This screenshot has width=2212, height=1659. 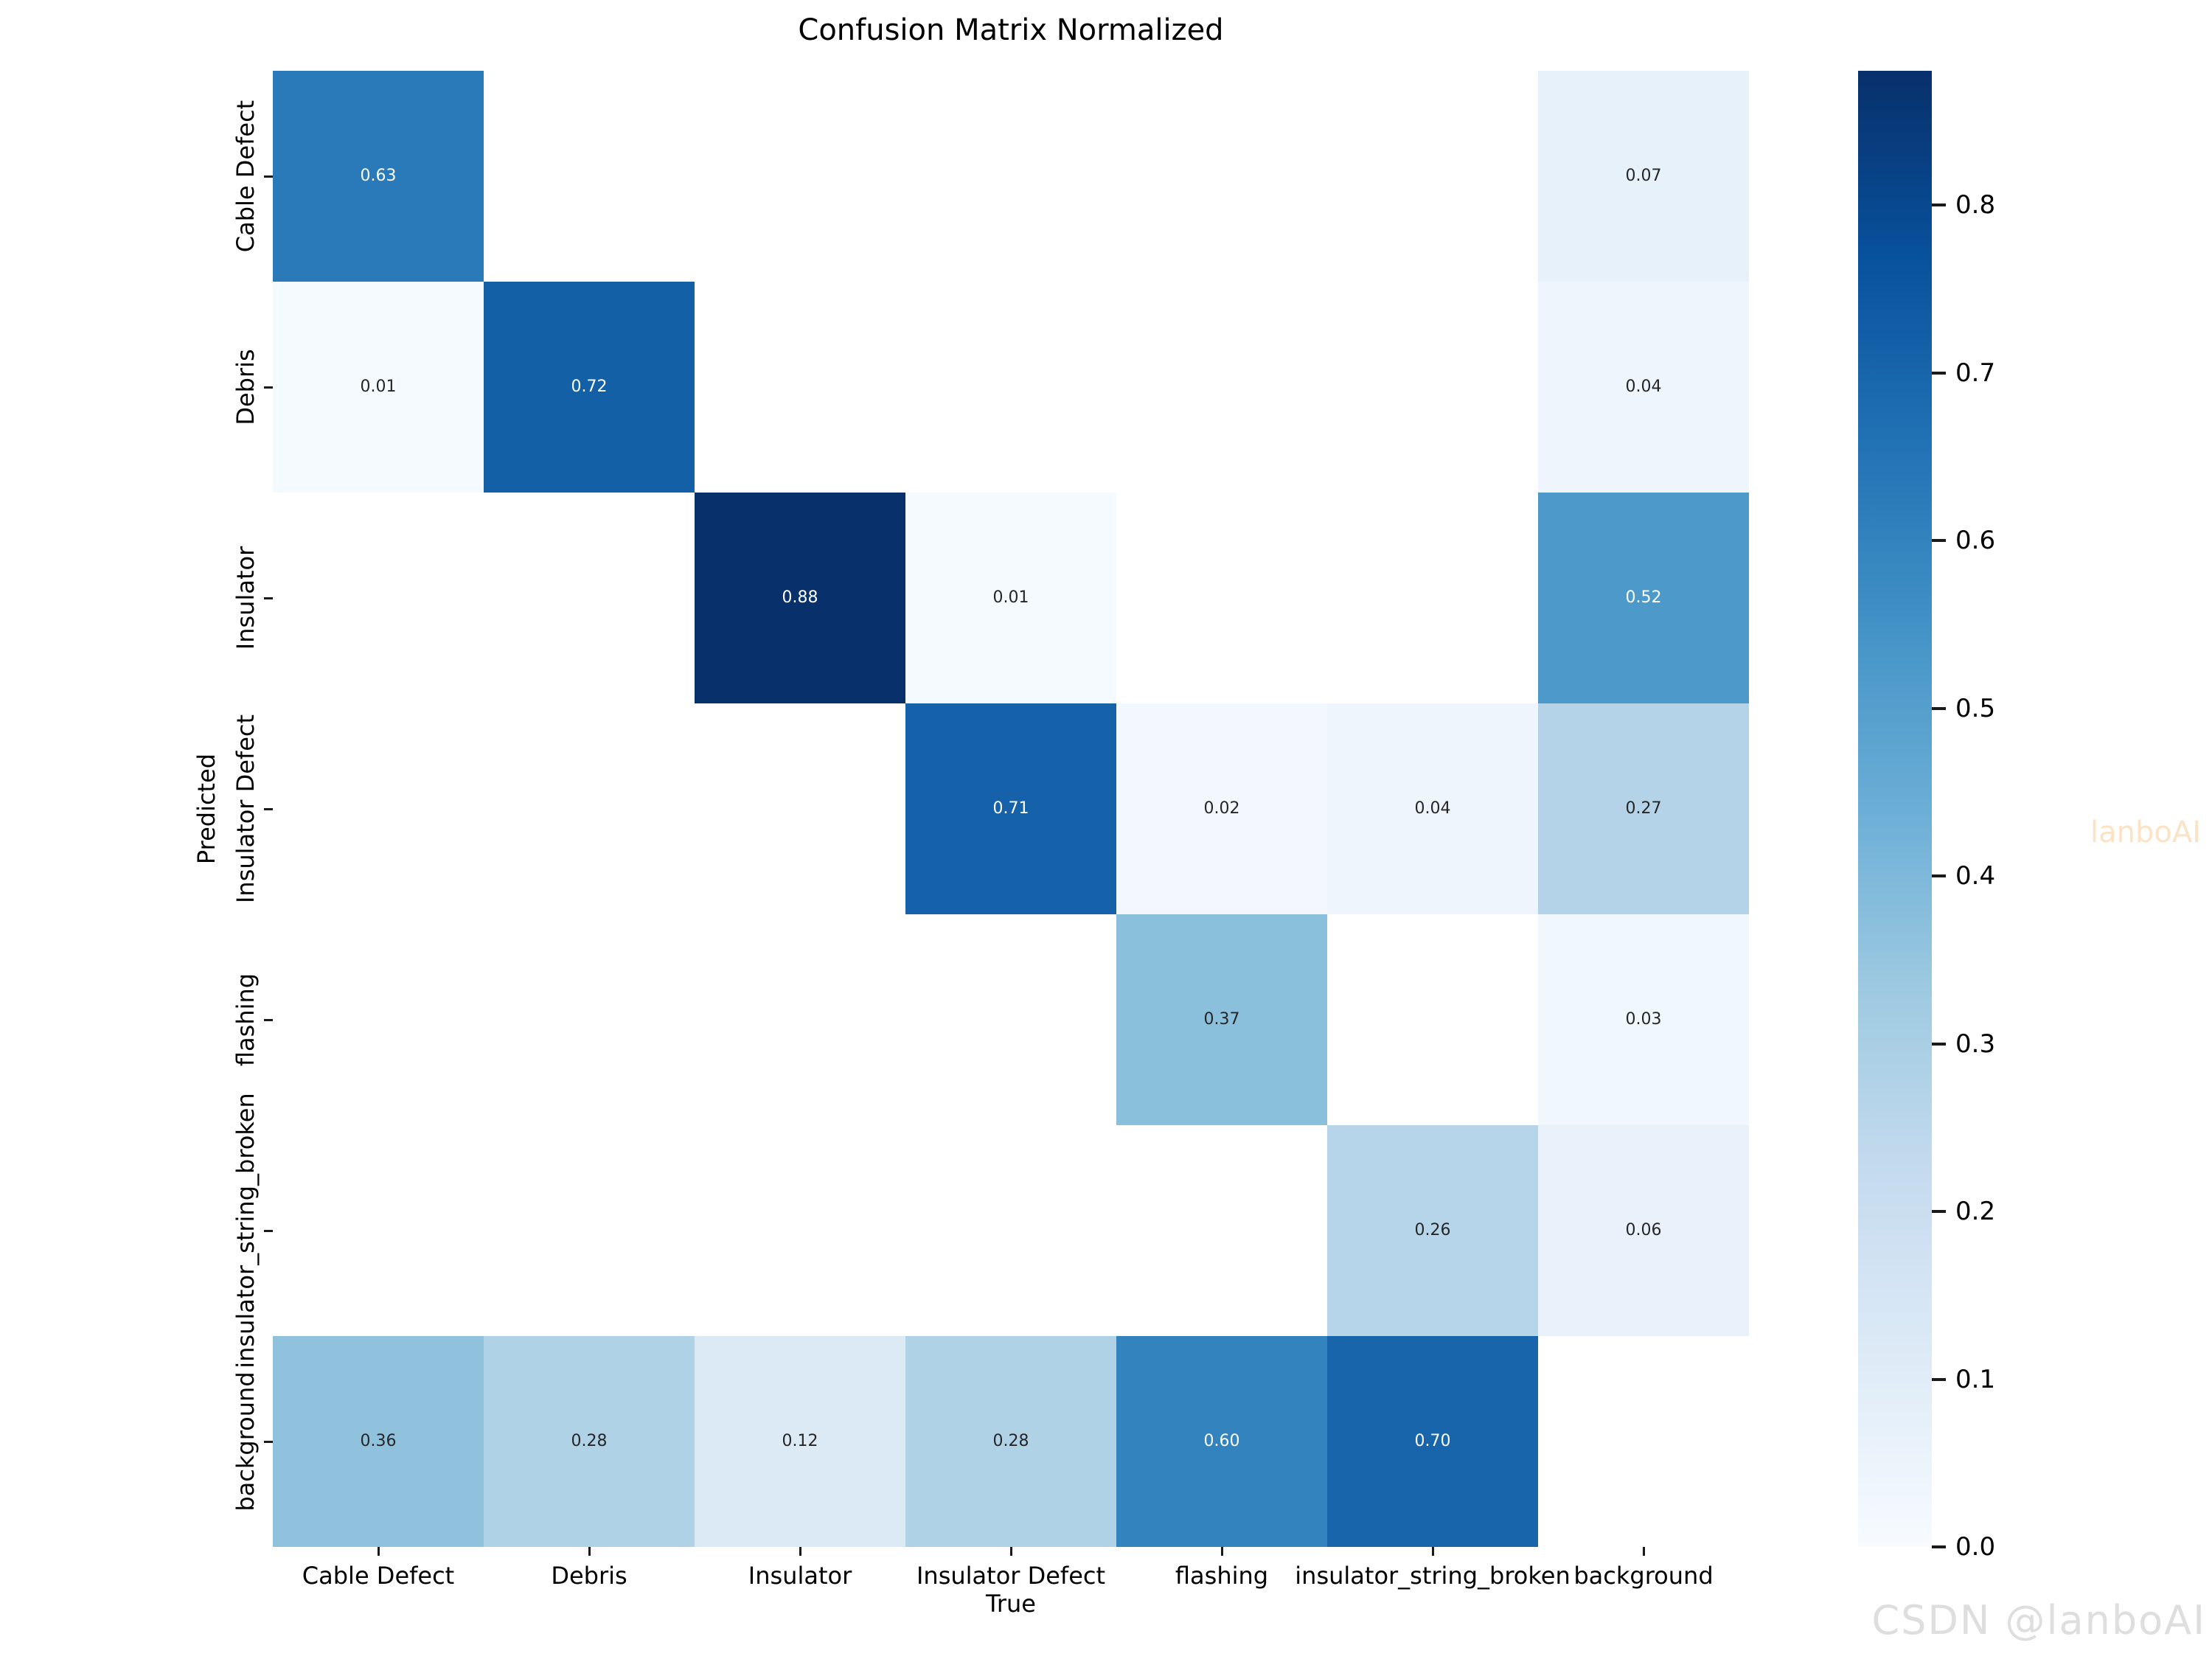 I want to click on x-tick-label: Insulator Defect, so click(x=1011, y=1576).